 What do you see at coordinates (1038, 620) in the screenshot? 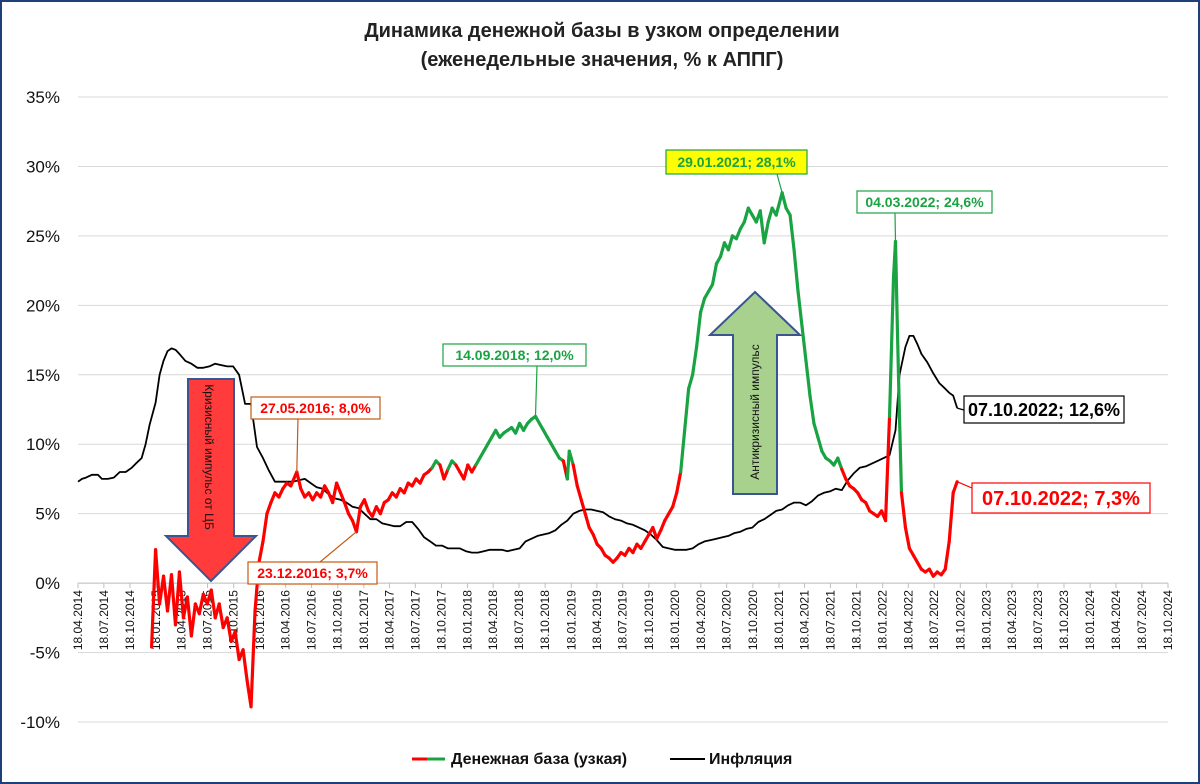
I see `x-tick-label: 18.07.2023` at bounding box center [1038, 620].